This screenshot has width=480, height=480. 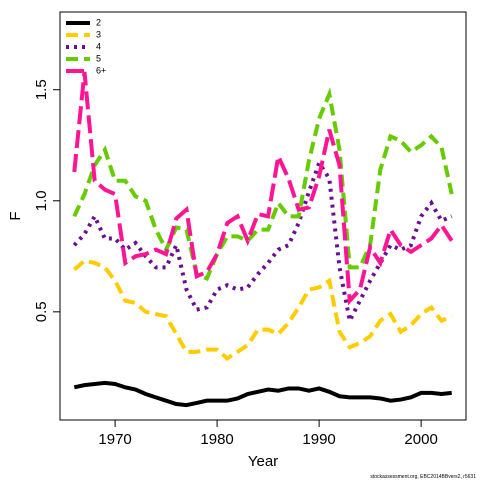 I want to click on legend-label: 3, so click(x=98, y=34).